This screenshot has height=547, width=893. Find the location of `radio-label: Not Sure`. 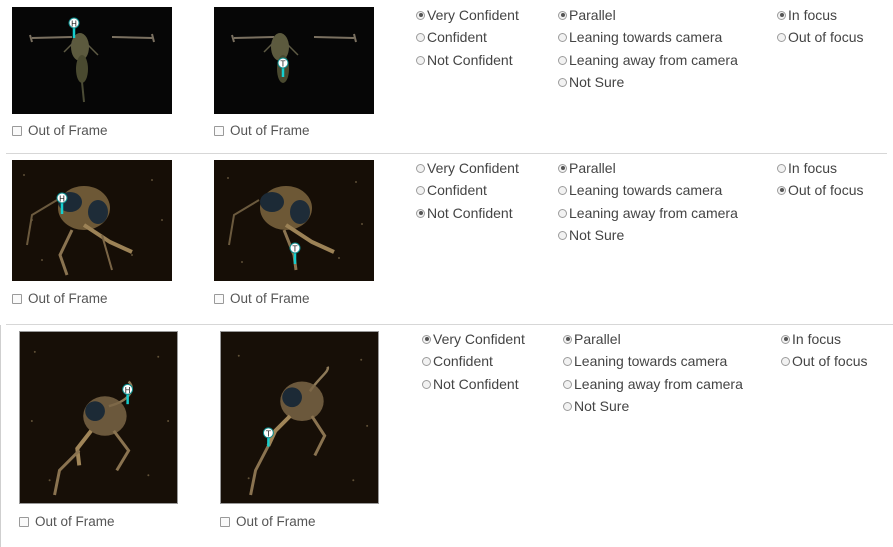

radio-label: Not Sure is located at coordinates (596, 235).